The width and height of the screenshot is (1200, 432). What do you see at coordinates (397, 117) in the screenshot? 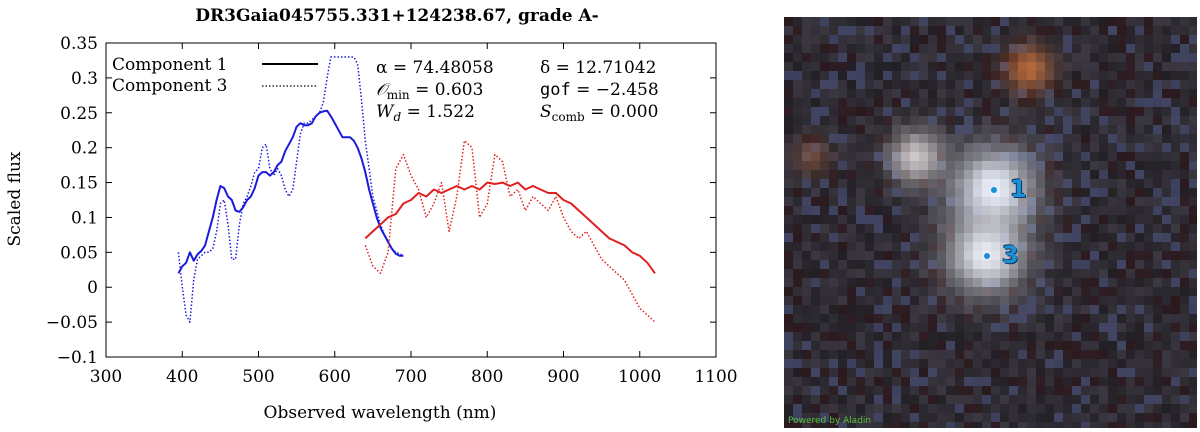
I see `annotation-wd-subscript: d` at bounding box center [397, 117].